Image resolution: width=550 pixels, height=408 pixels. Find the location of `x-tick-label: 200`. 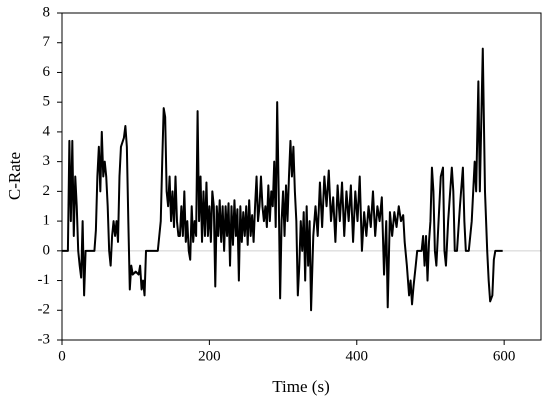

x-tick-label: 200 is located at coordinates (209, 356).